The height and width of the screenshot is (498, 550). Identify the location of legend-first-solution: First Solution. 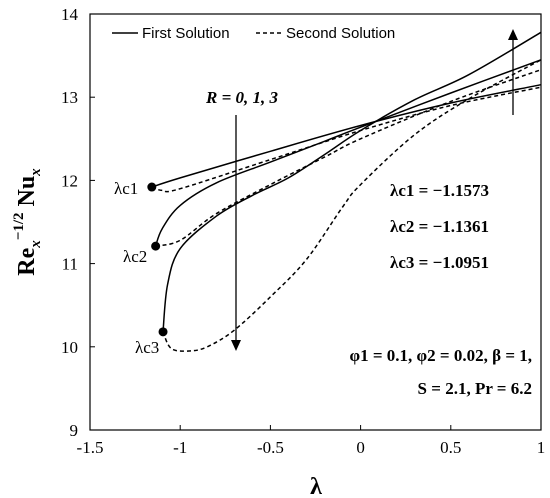
(186, 33).